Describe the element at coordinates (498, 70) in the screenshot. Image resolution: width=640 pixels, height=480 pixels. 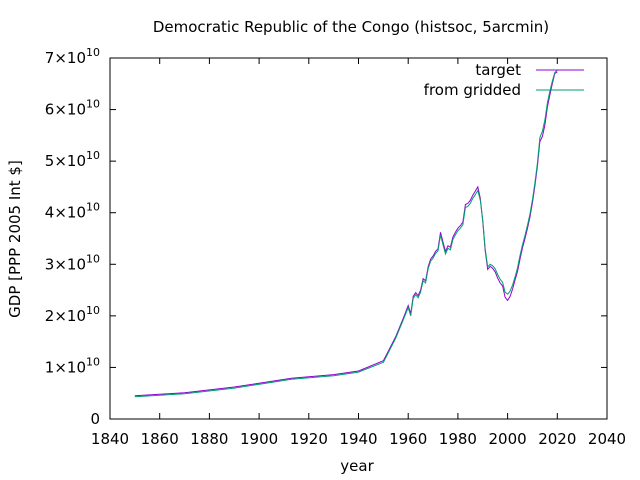
I see `legend-label: target` at that location.